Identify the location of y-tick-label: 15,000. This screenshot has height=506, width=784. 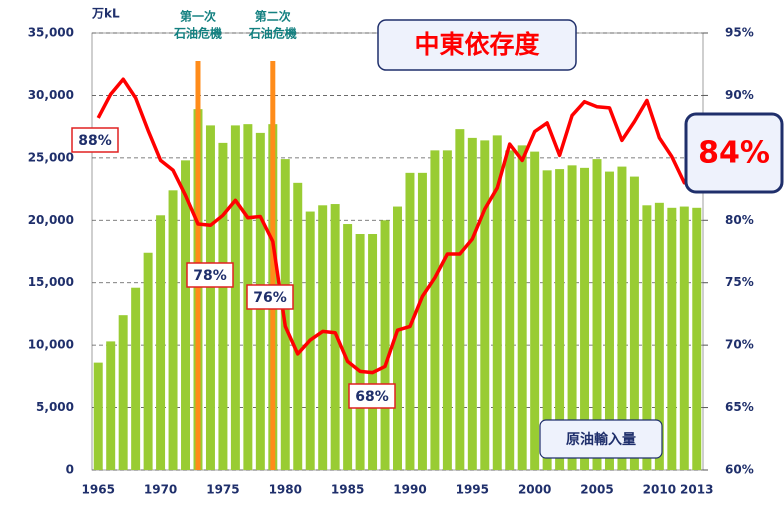
(51, 282).